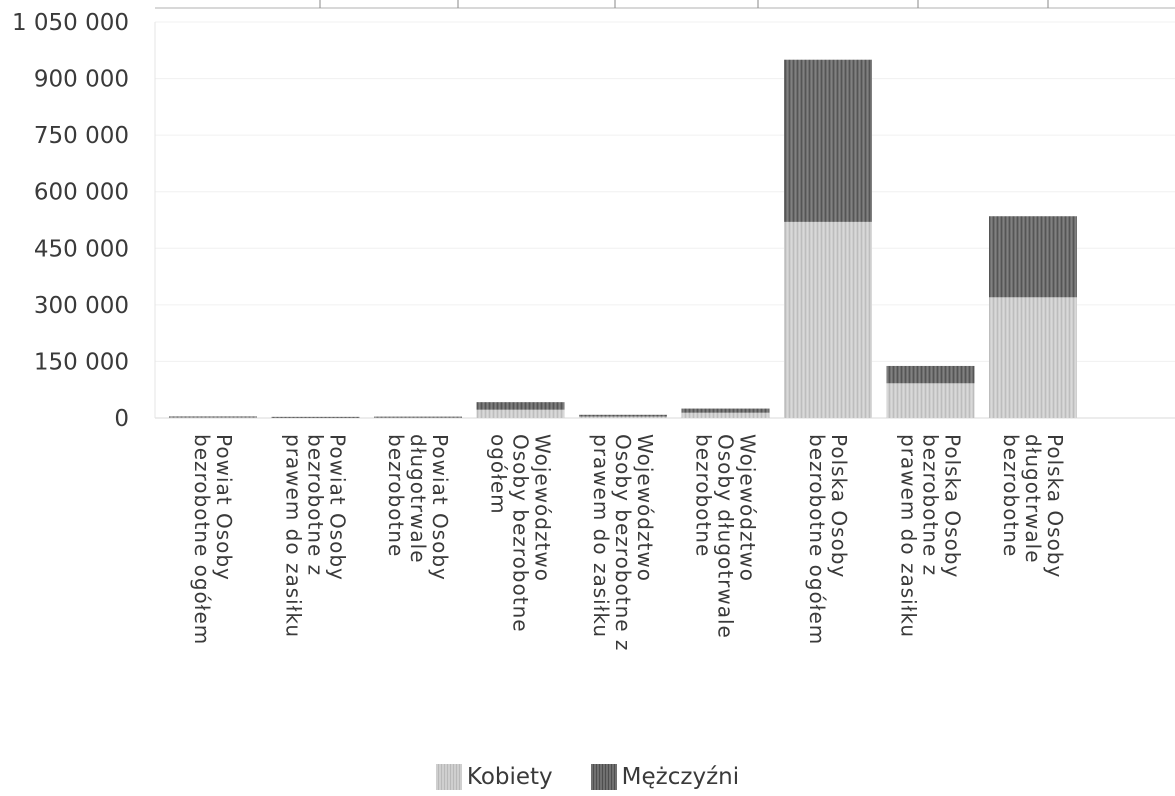 The height and width of the screenshot is (796, 1175). I want to click on legend-label-mezczyzni: Mężczyźni, so click(680, 777).